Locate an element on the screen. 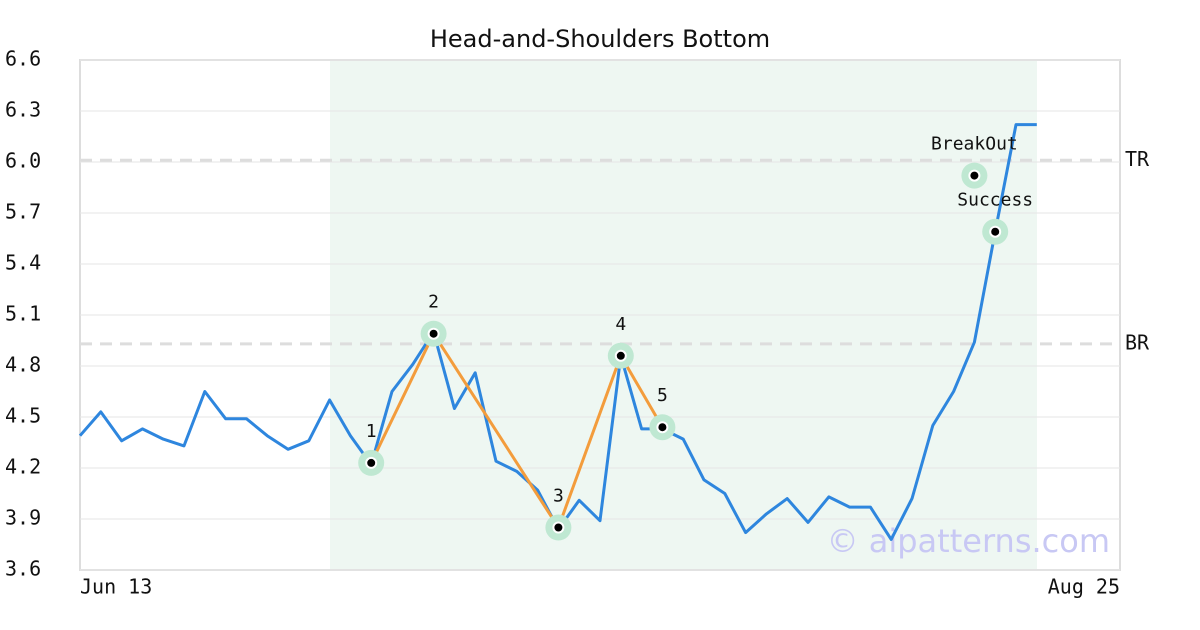  y-tick-label: 5.7 is located at coordinates (23, 212).